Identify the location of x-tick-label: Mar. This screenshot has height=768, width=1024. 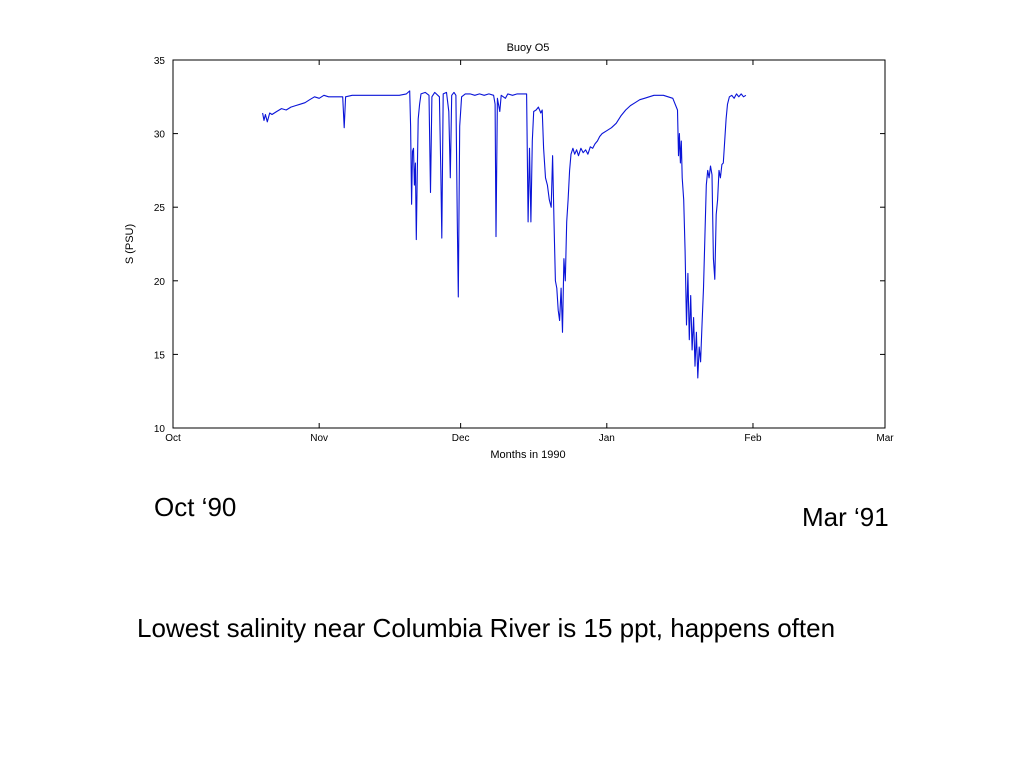
(885, 438).